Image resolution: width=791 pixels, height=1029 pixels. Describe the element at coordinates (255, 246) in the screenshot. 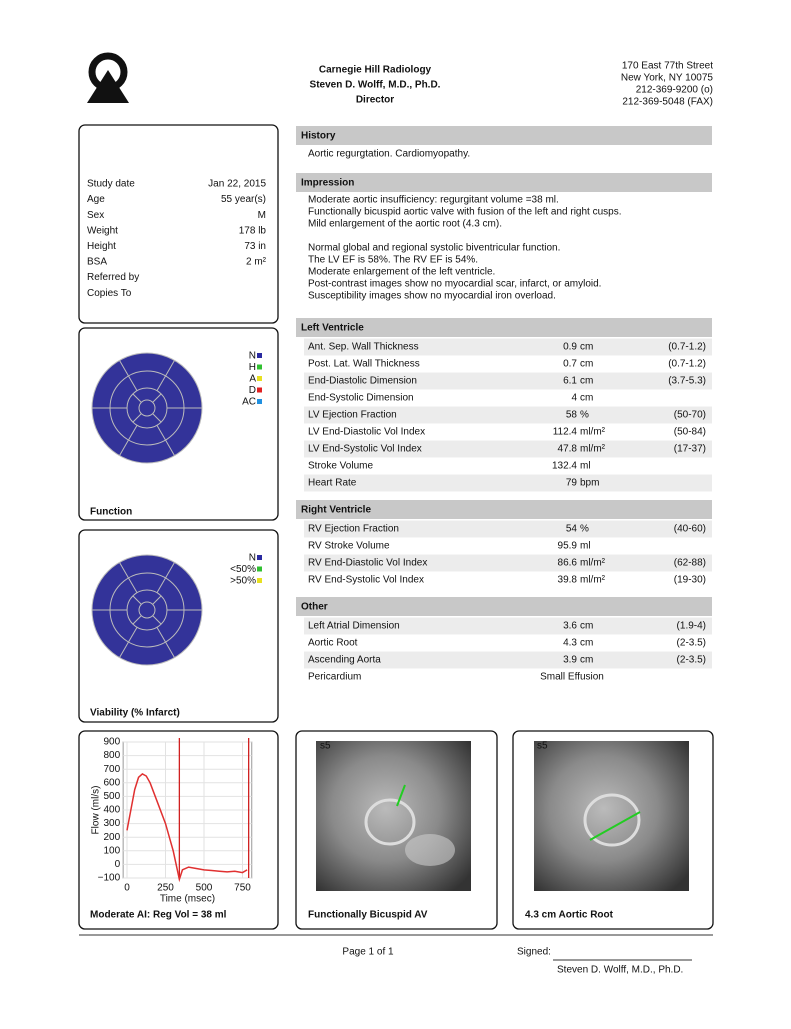

I see `field-value: 73 in` at that location.